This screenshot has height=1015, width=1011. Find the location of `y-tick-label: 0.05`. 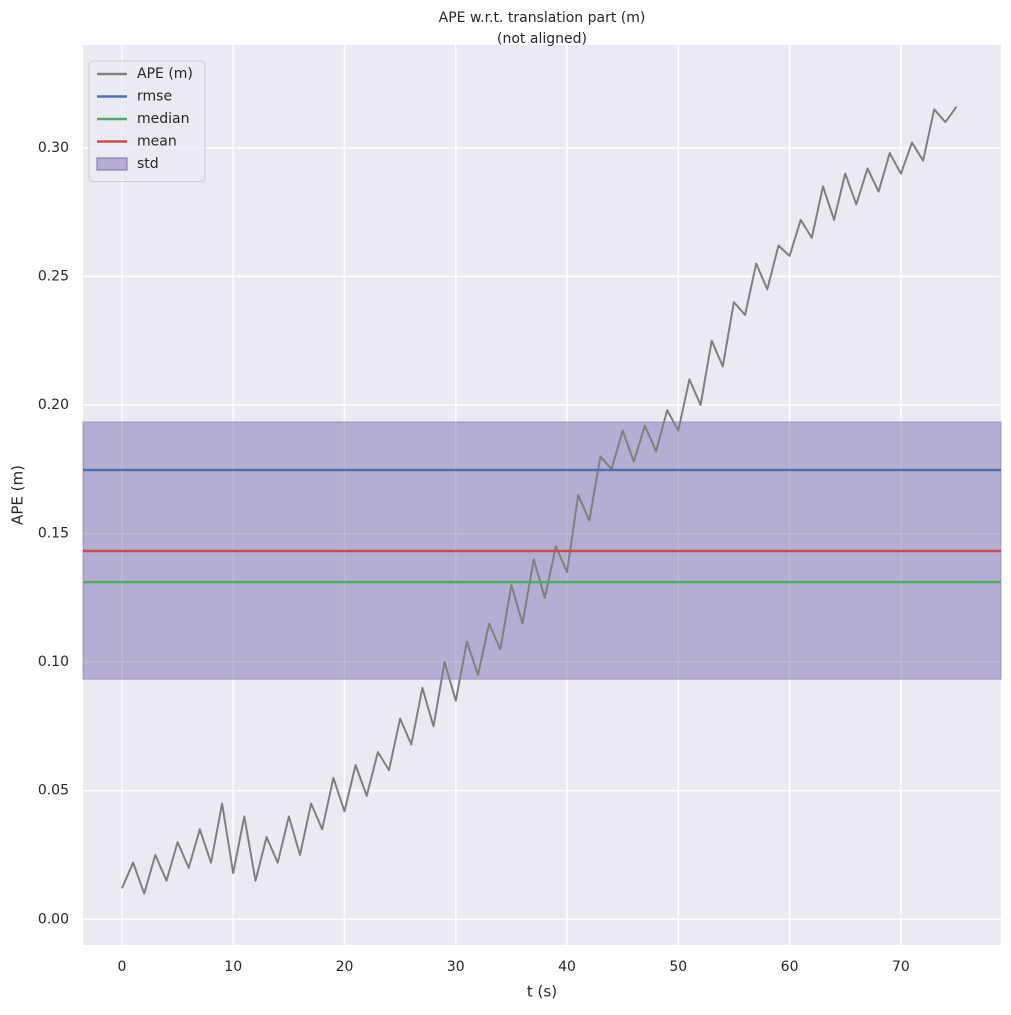

y-tick-label: 0.05 is located at coordinates (53, 791).